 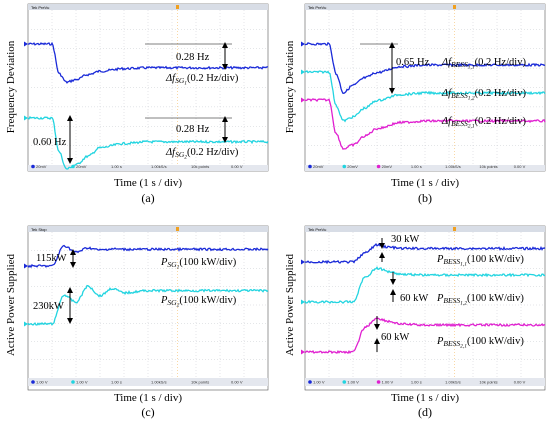 I want to click on legend-d2: PBESS1,2(100 kW/div), so click(x=480, y=300).